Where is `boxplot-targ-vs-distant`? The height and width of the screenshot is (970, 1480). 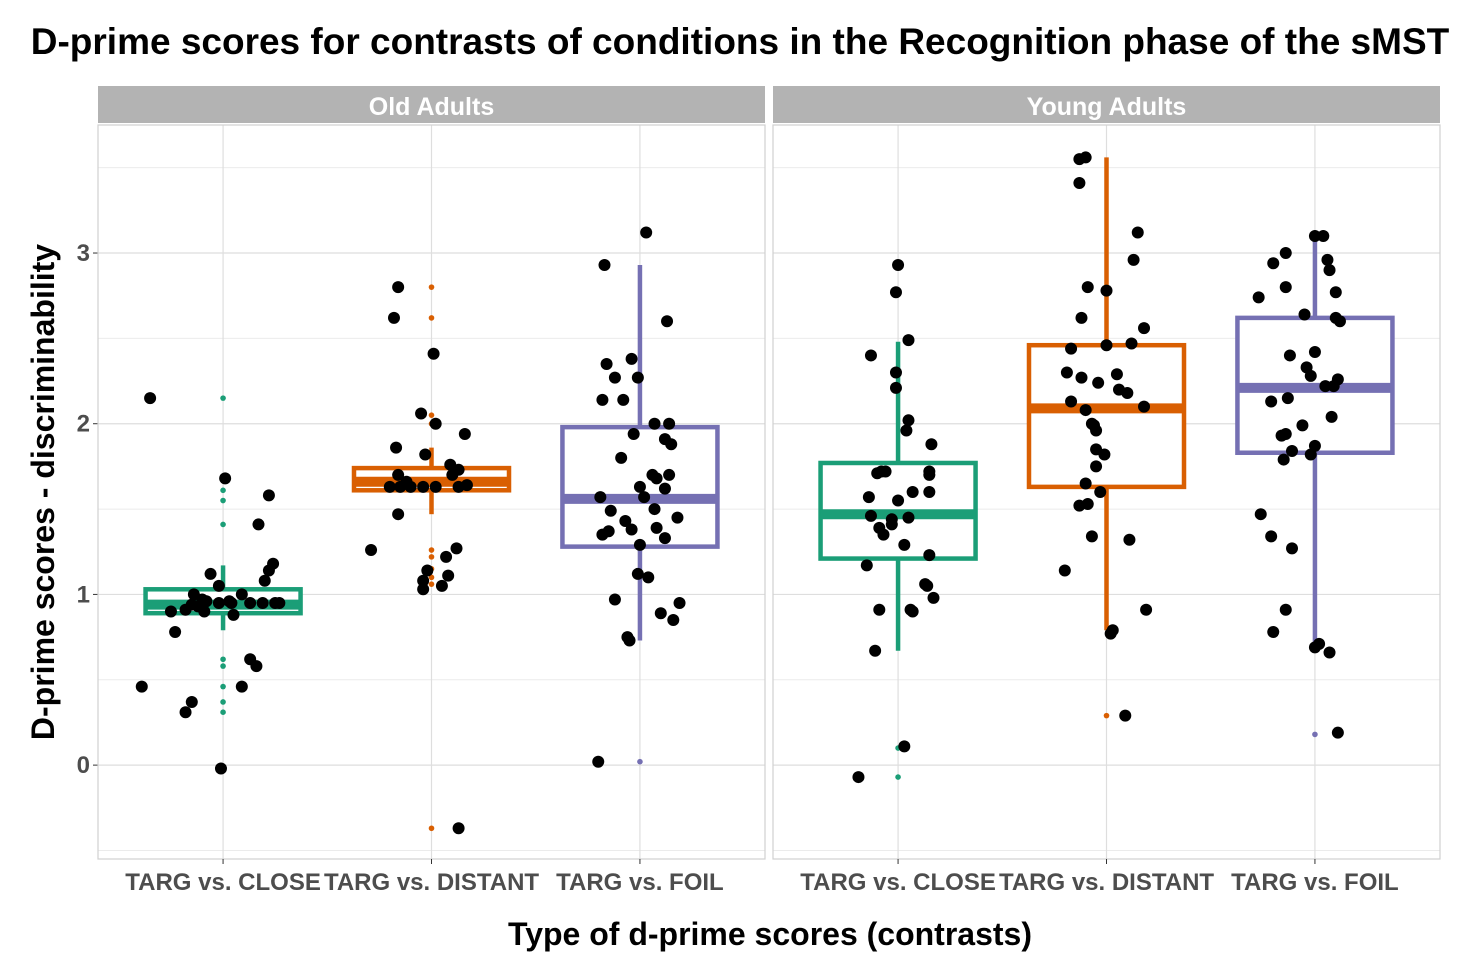
boxplot-targ-vs-distant is located at coordinates (1106, 438).